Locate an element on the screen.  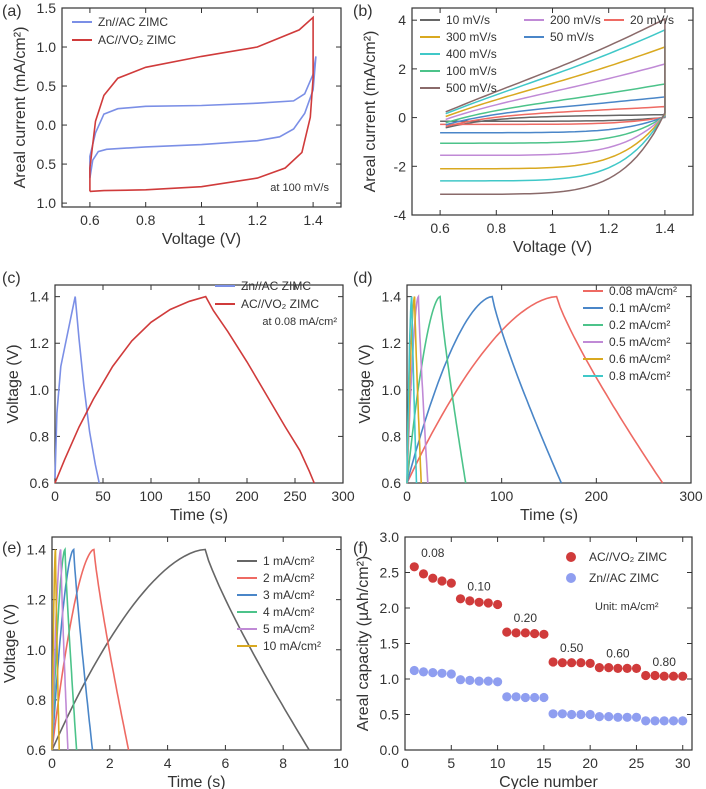
legend-label: 4 mA/cm² is located at coordinates (288, 612).